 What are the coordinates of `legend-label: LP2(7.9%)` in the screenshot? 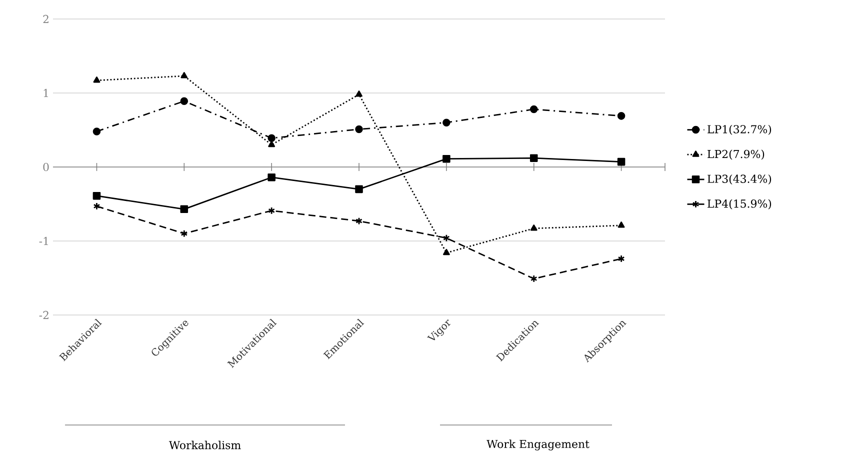 It's located at (736, 155).